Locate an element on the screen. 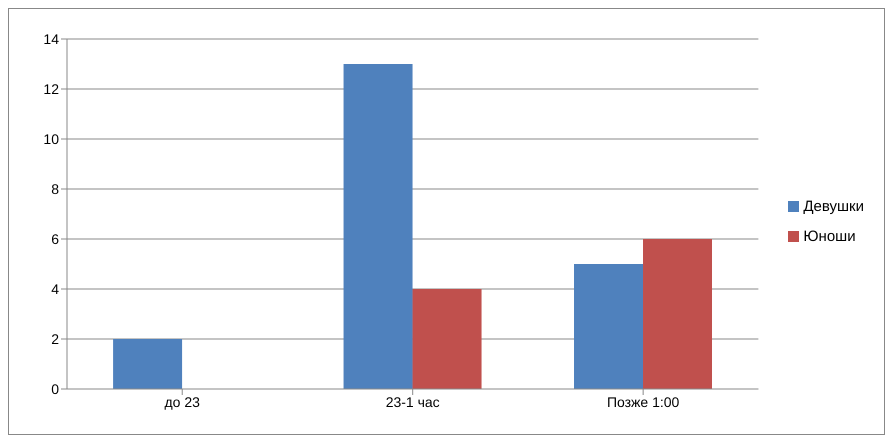 The width and height of the screenshot is (893, 443). x-tick-label: до 23 is located at coordinates (182, 402).